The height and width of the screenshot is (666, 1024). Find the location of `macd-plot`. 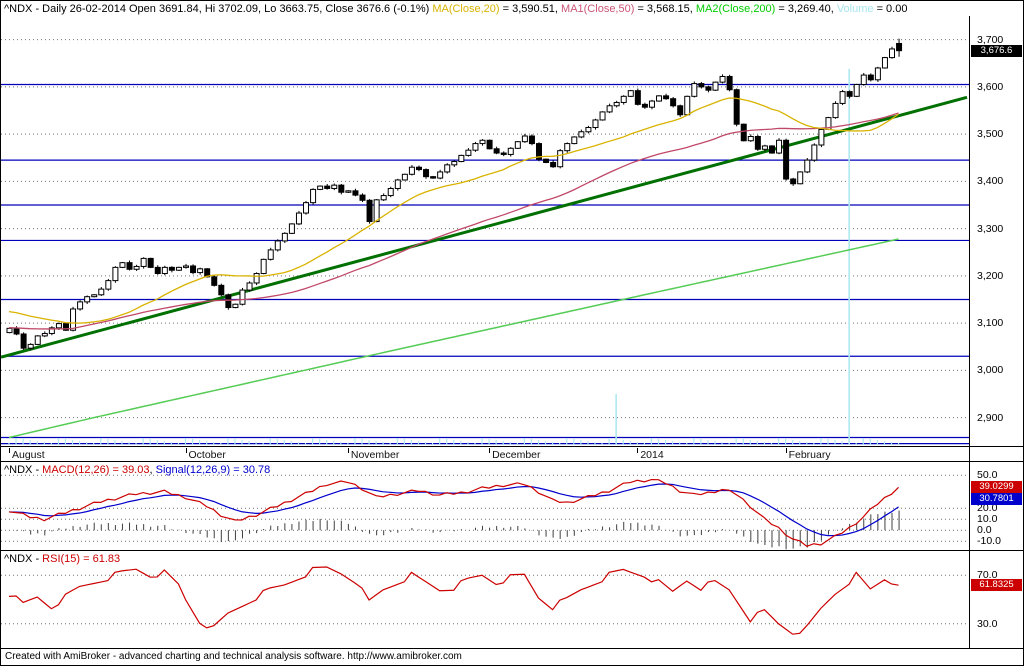

macd-plot is located at coordinates (485, 506).